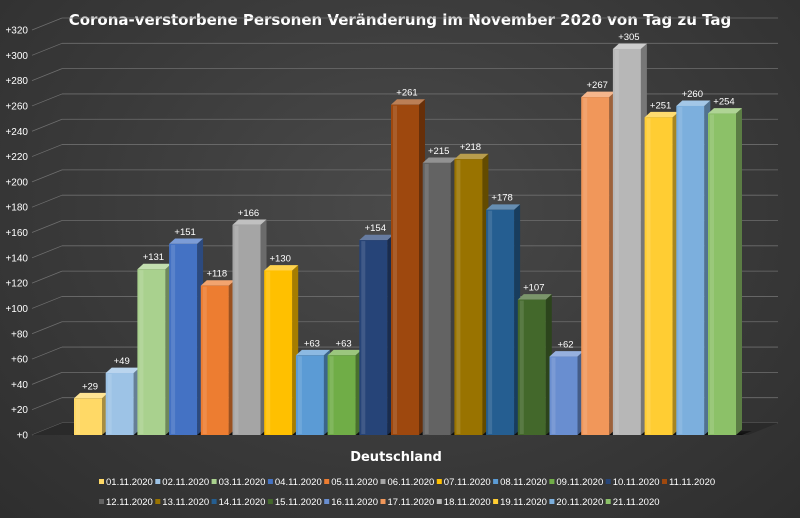 The width and height of the screenshot is (800, 518). Describe the element at coordinates (19, 334) in the screenshot. I see `y-tick-label: +80` at that location.